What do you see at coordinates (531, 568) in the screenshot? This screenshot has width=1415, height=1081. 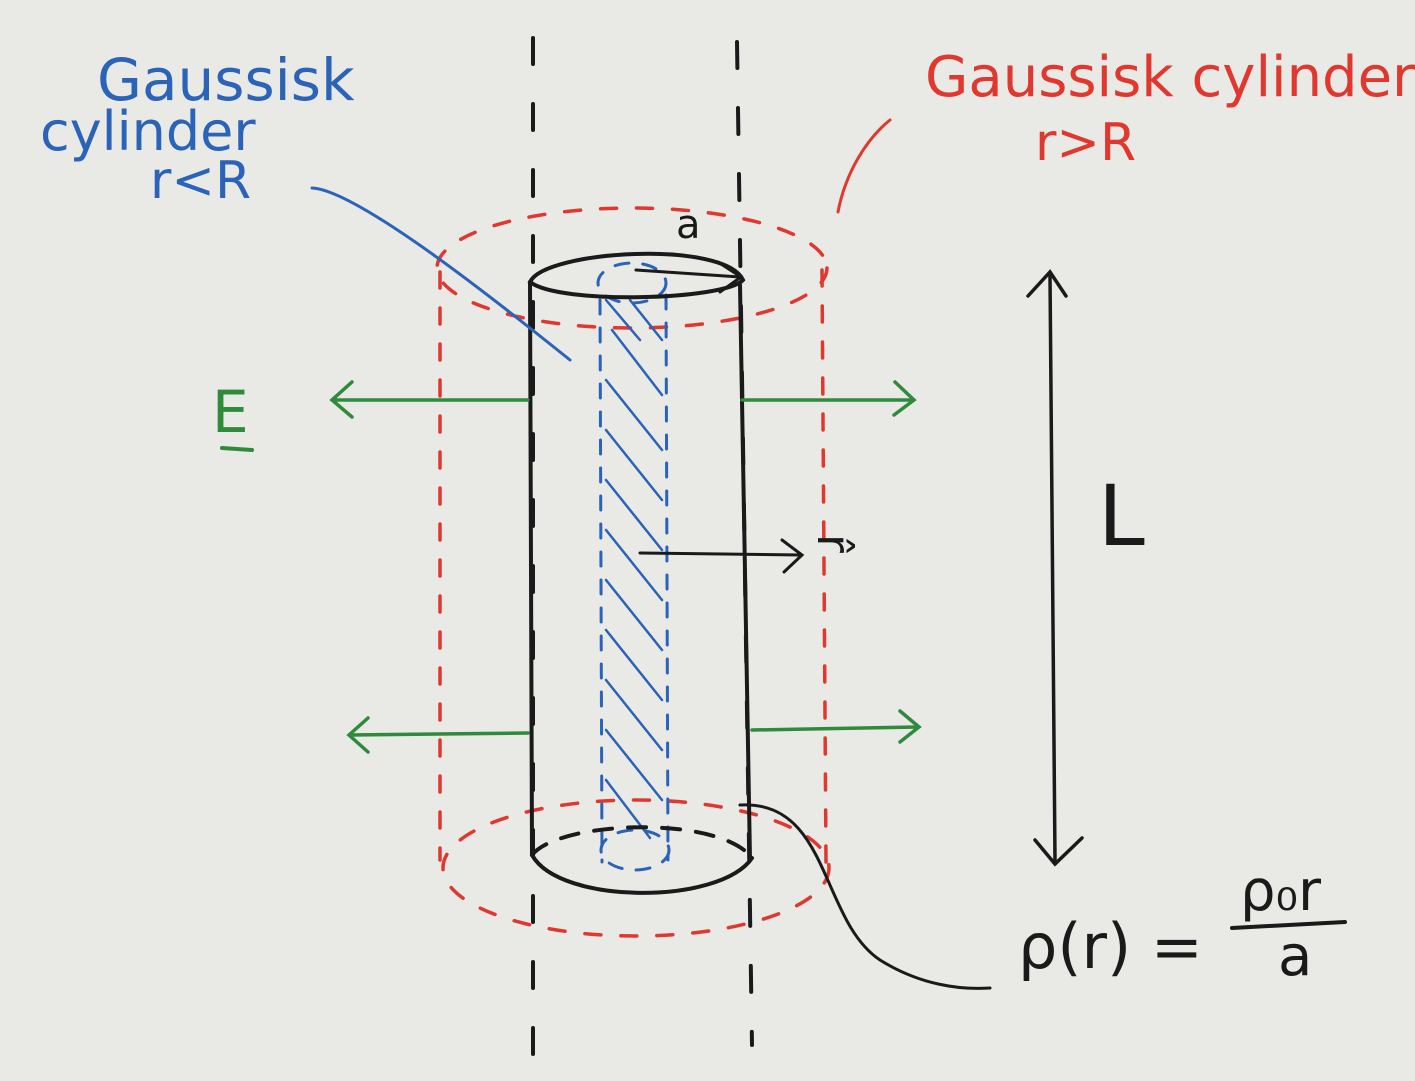 I see `charged-cylinder-left-side` at bounding box center [531, 568].